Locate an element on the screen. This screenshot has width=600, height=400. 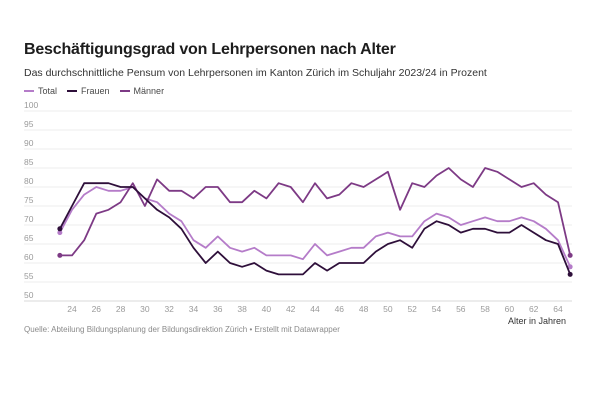
legend-label-maenner: Männer is located at coordinates (149, 91).